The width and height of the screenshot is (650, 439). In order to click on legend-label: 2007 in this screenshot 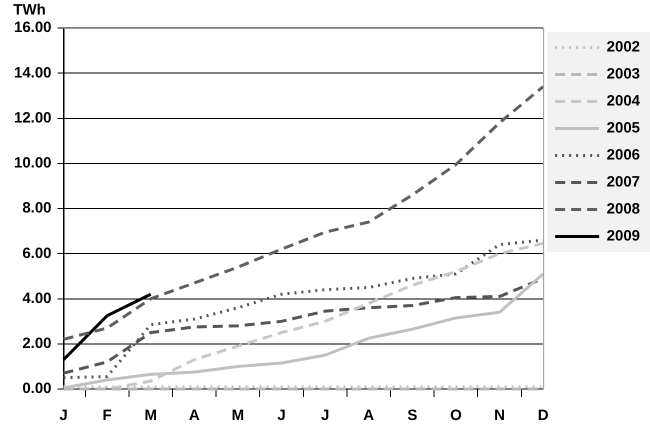, I will do `click(623, 182)`.